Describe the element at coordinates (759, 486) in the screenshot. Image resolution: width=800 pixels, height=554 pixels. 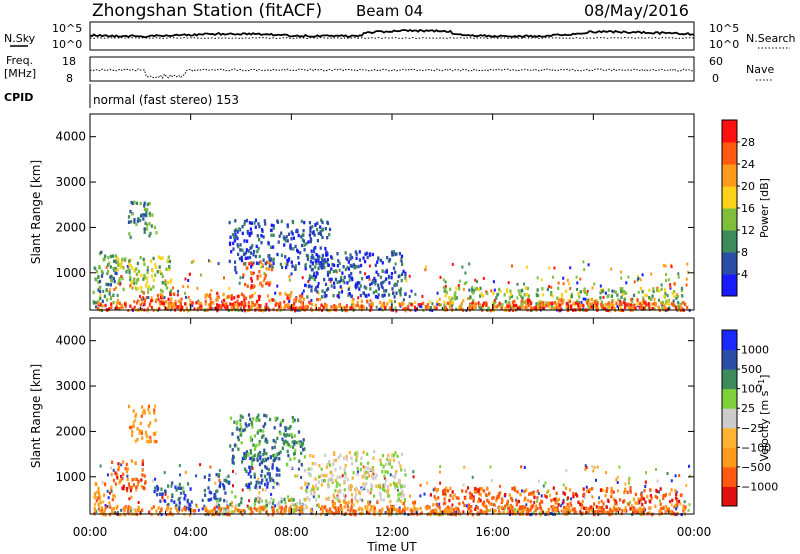
I see `colorbar-tick-label: −1000` at that location.